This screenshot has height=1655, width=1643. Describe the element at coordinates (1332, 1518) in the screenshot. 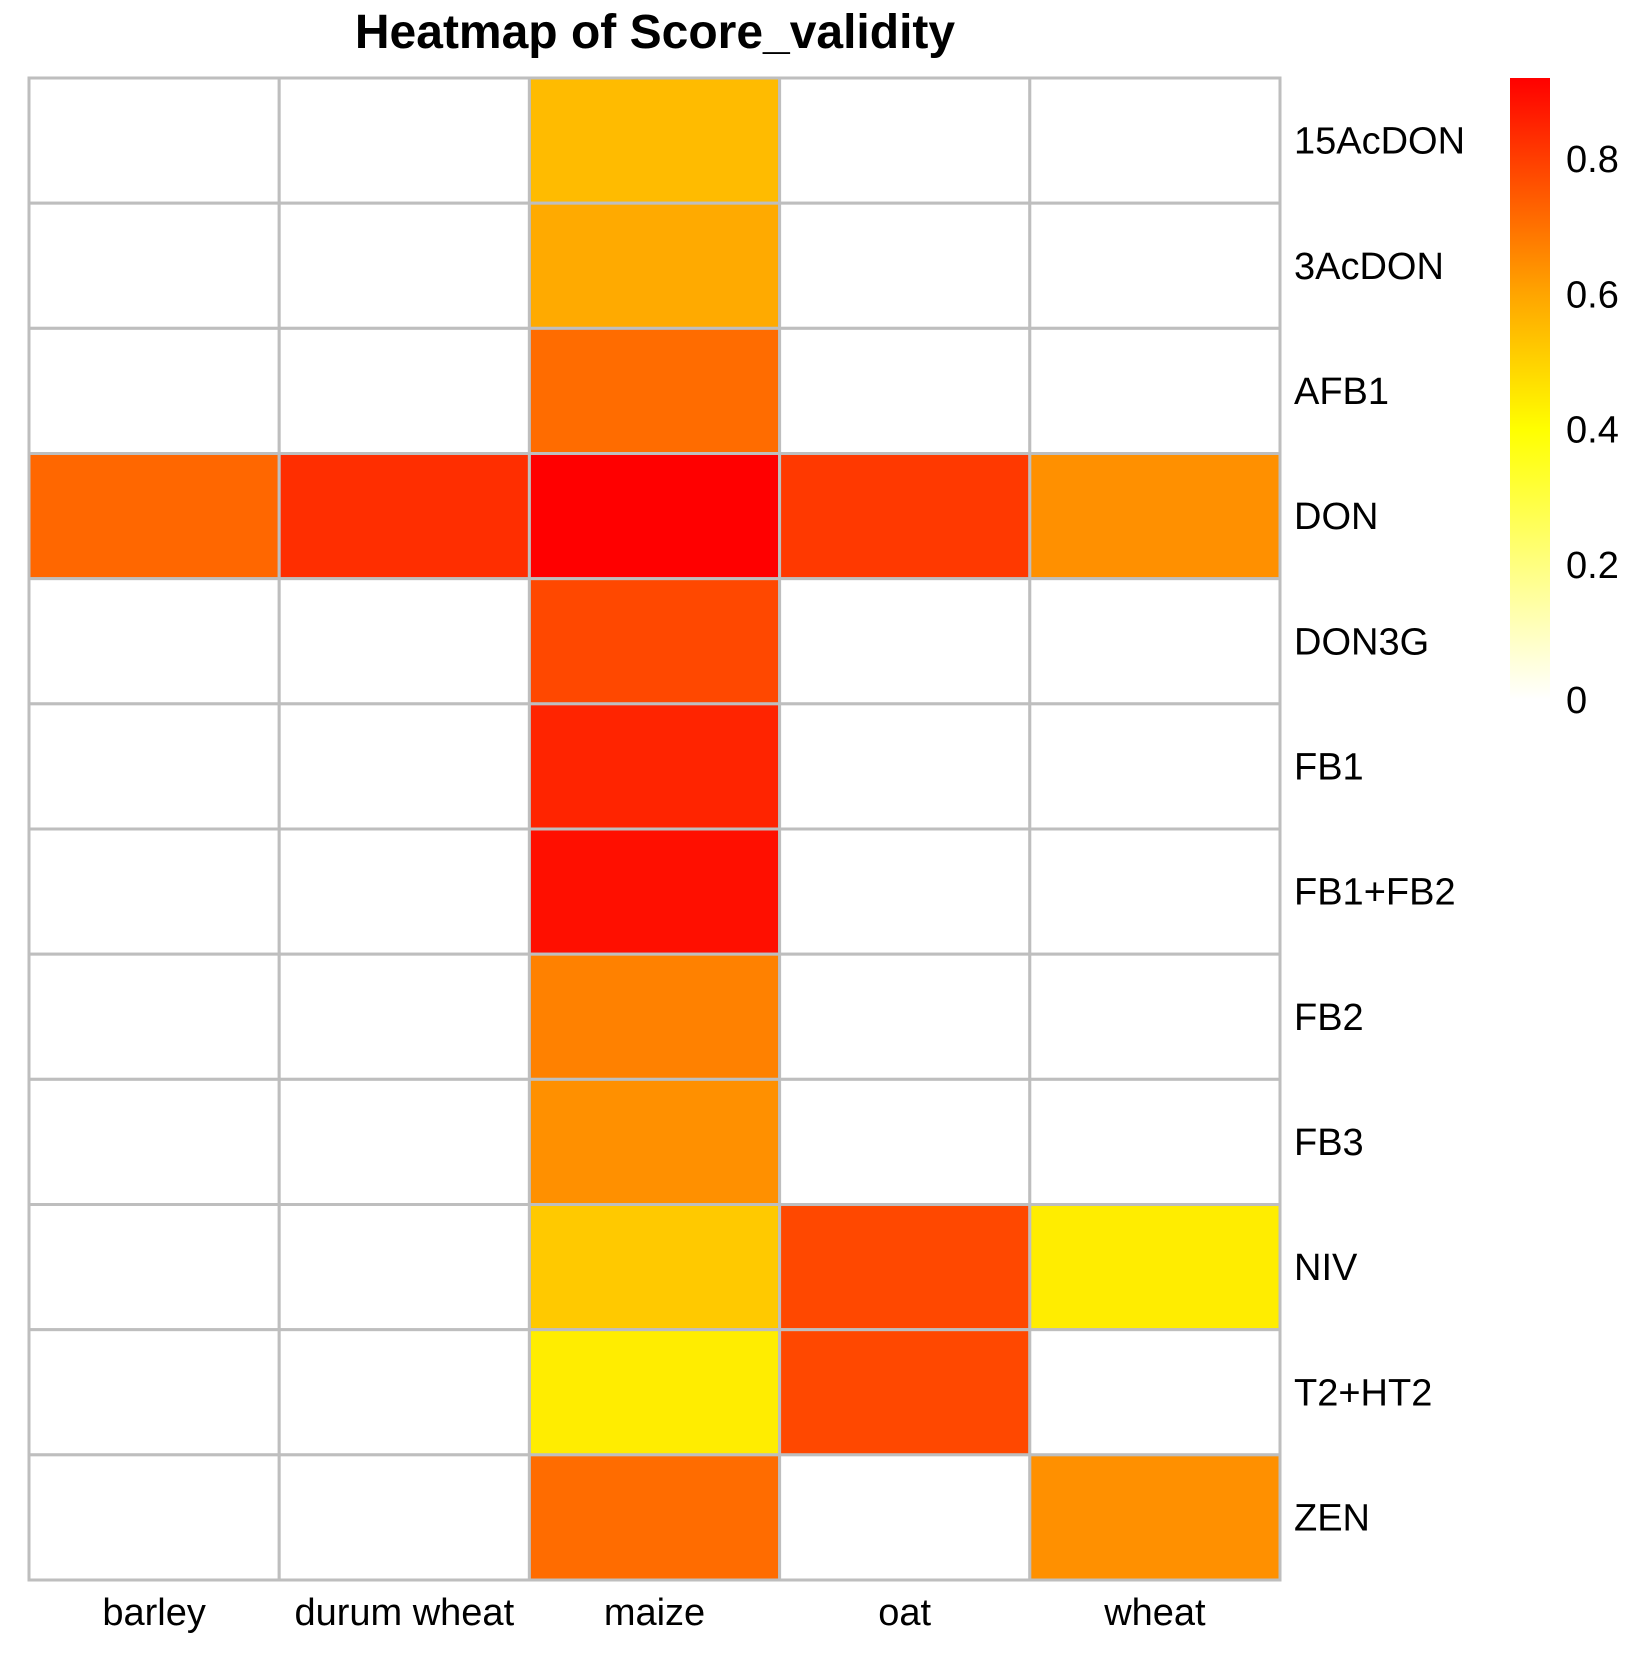

I see `row-label: ZEN` at that location.